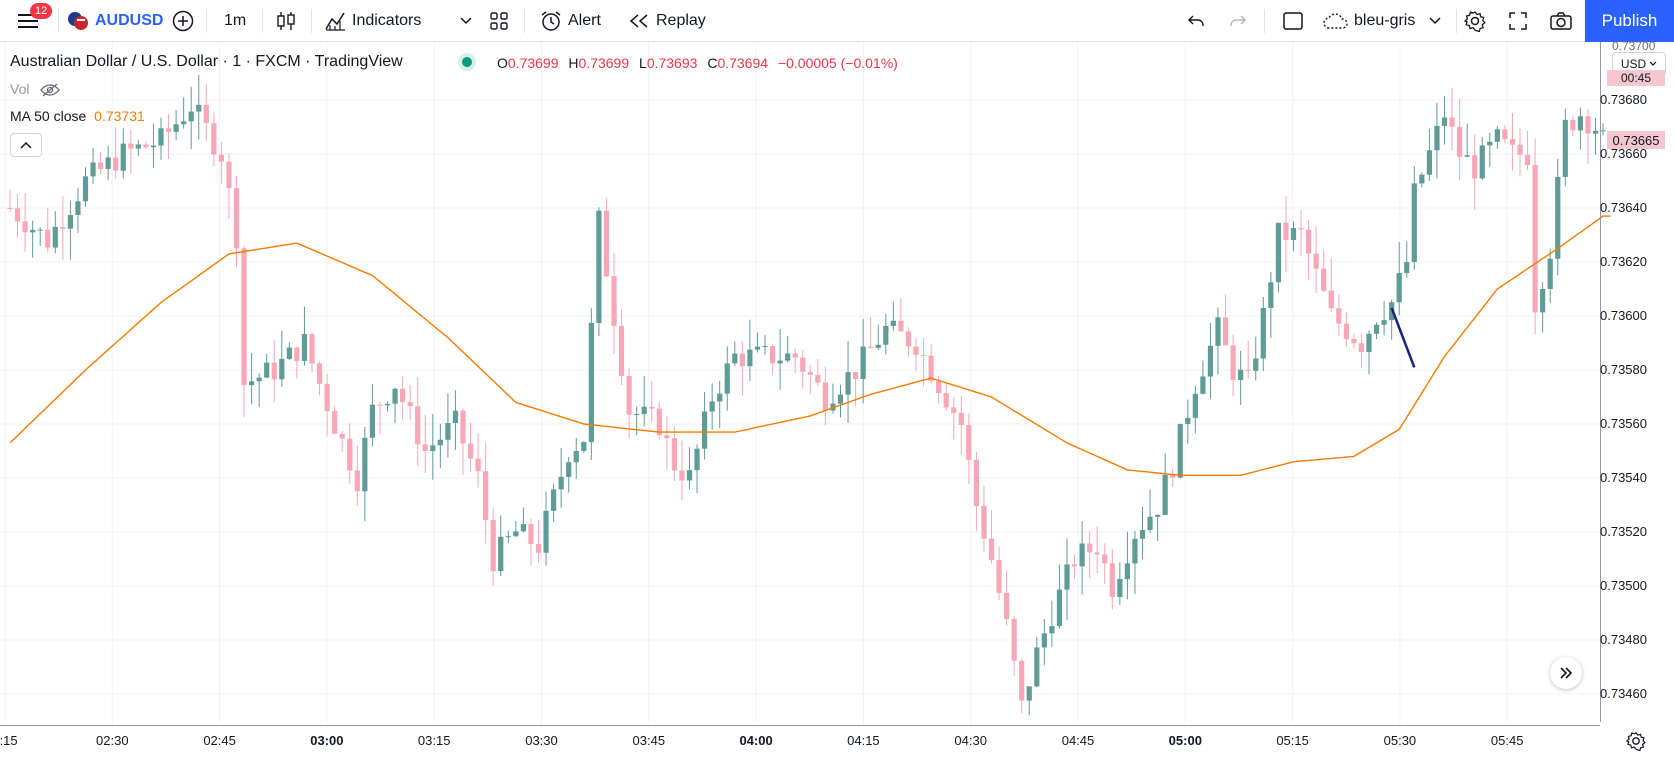 Image resolution: width=1674 pixels, height=759 pixels. I want to click on volume-legend: Vol, so click(35, 89).